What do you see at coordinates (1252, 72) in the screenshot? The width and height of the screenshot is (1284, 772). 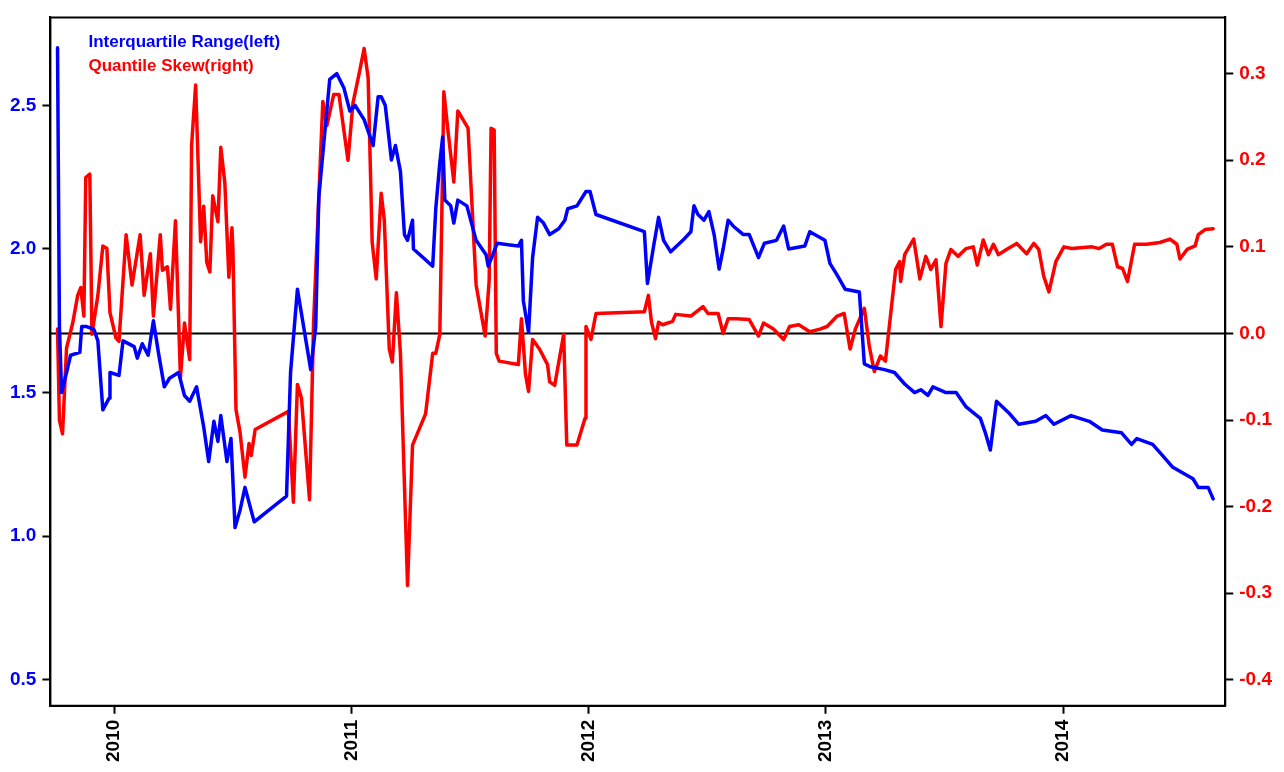 I see `y2-tick-label: 0.3` at bounding box center [1252, 72].